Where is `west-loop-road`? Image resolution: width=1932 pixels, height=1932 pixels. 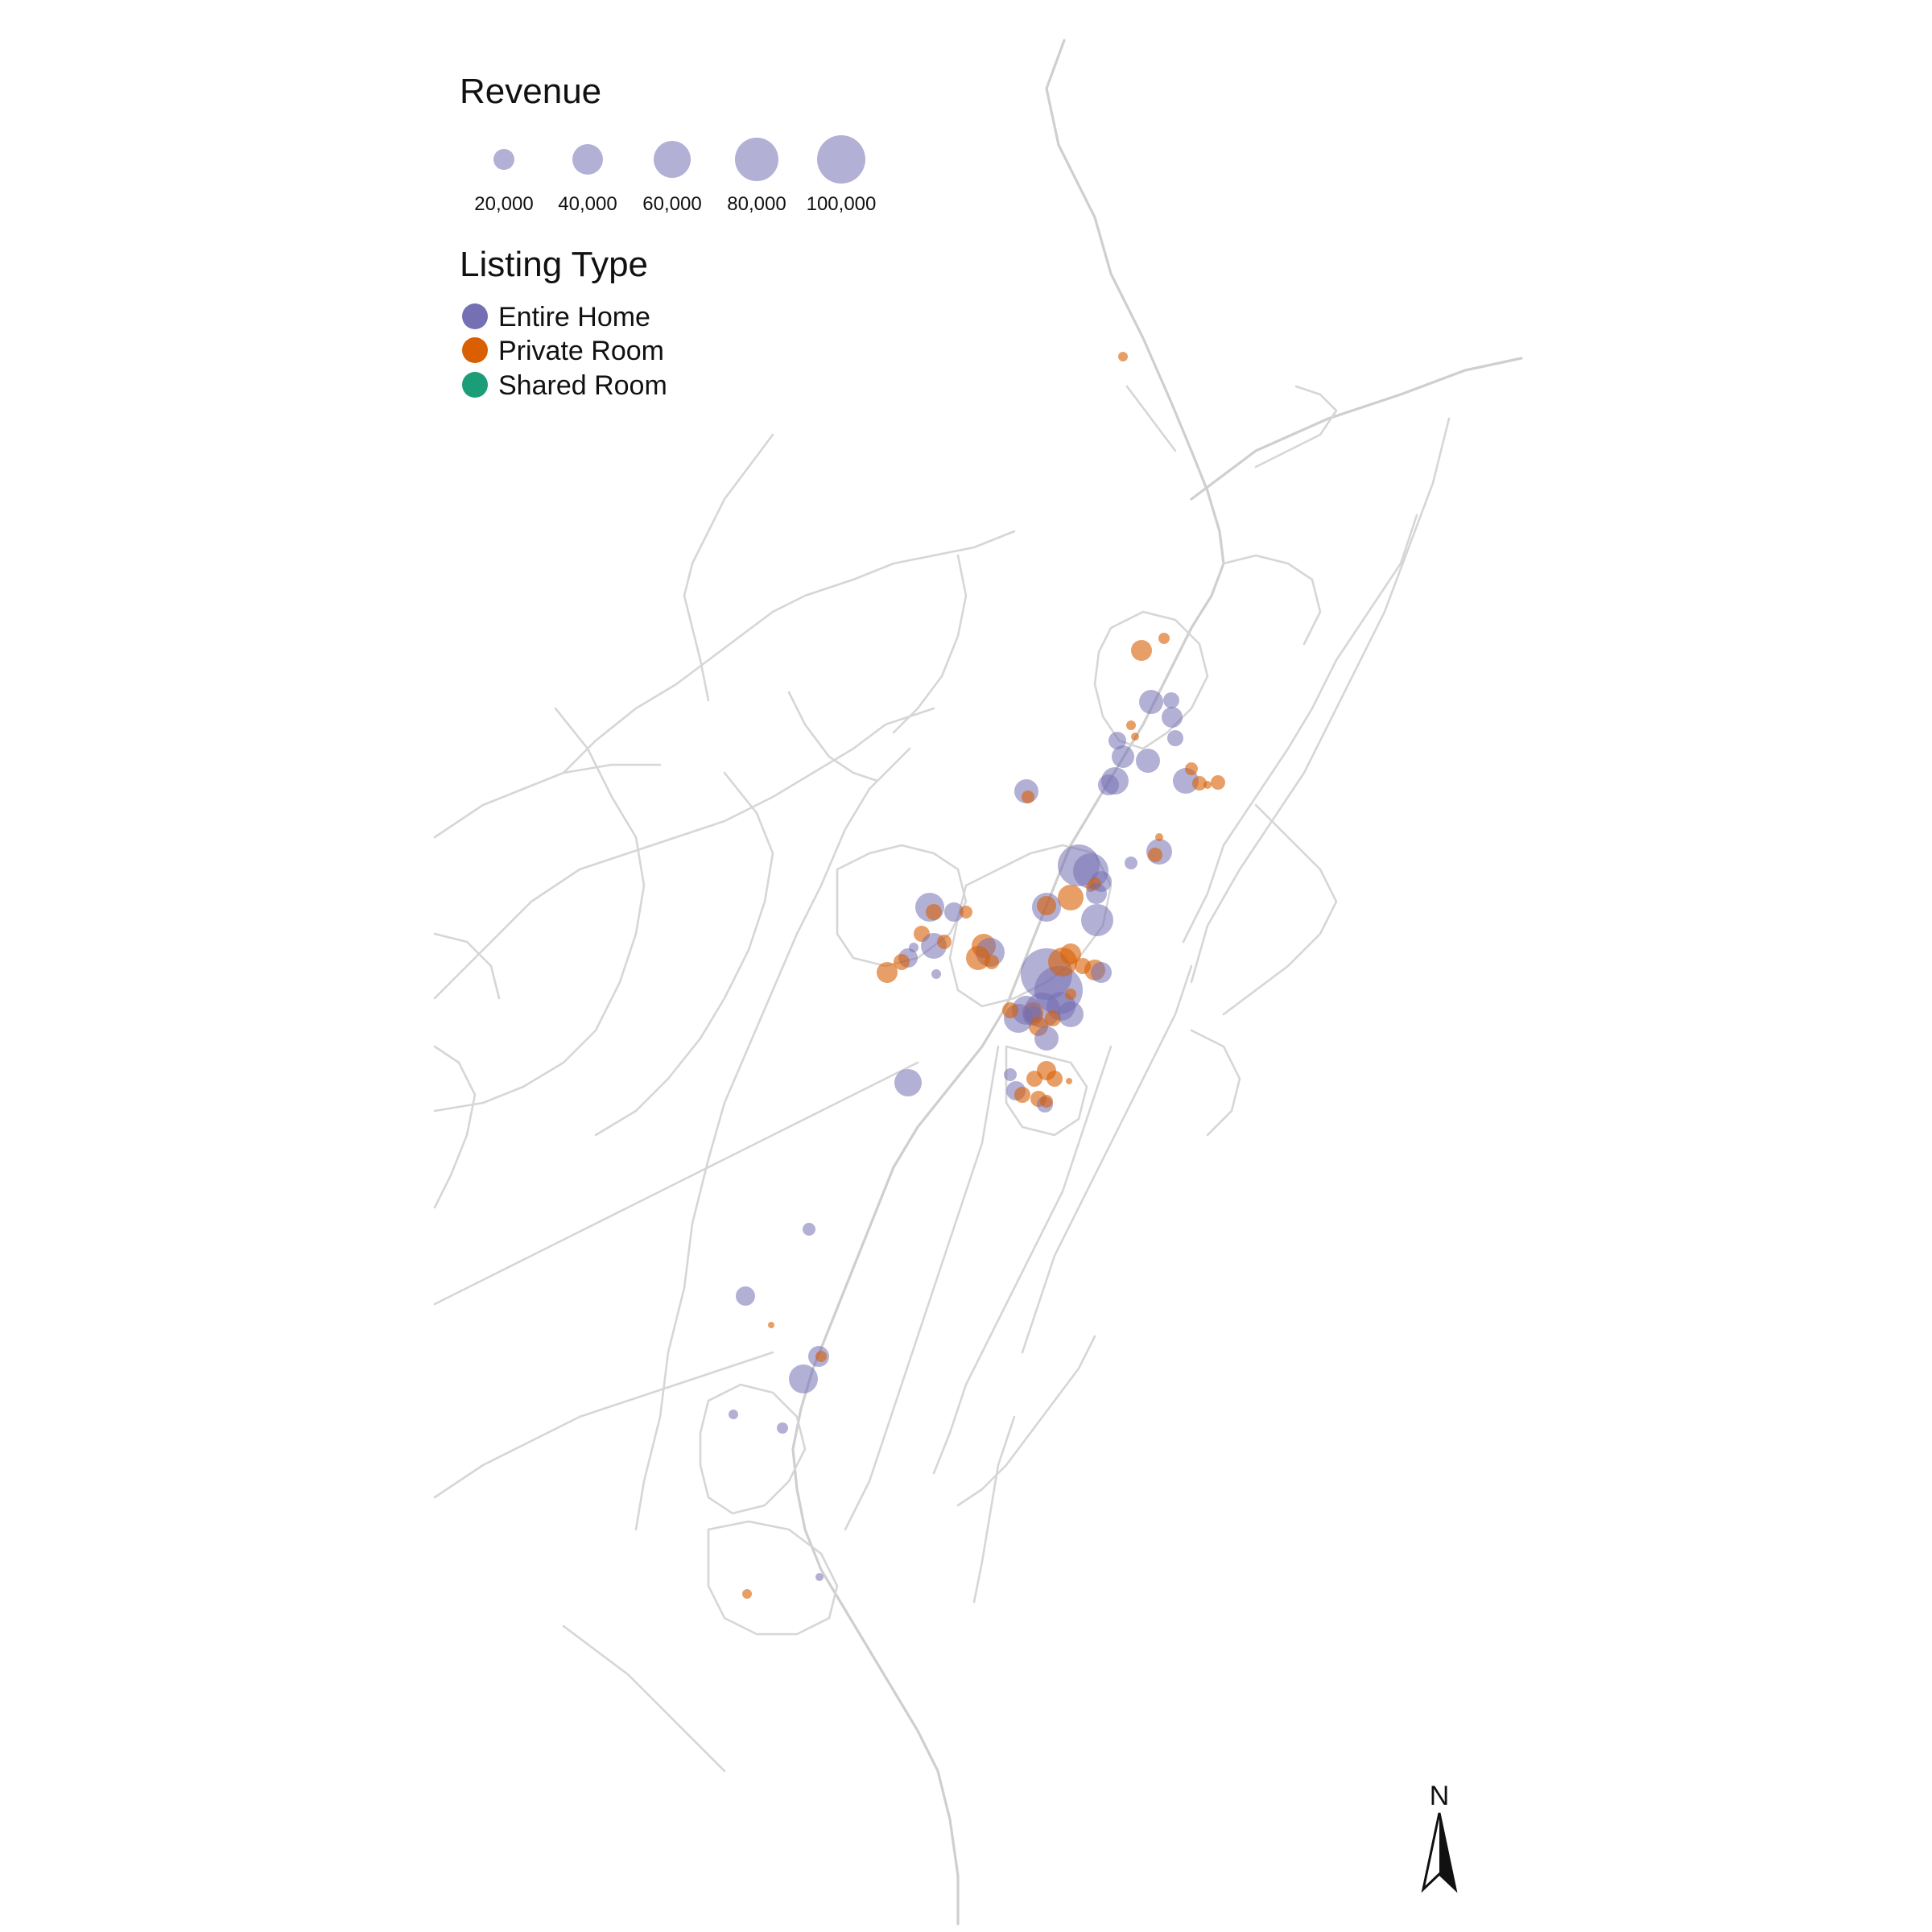
west-loop-road is located at coordinates (772, 1139).